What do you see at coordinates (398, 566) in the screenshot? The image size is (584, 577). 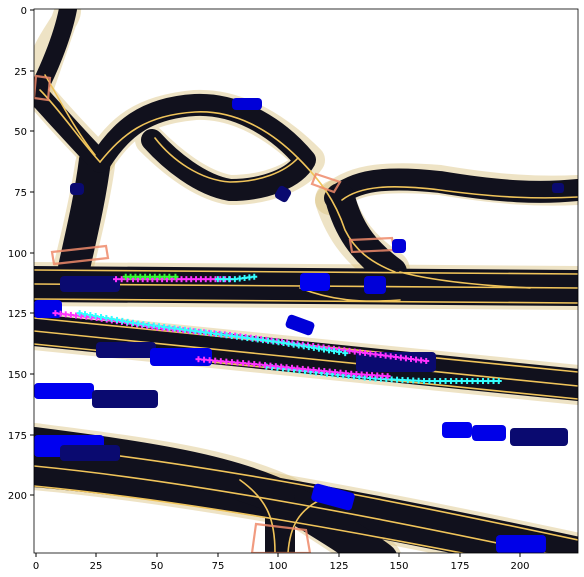 I see `x-tick-label: 150` at bounding box center [398, 566].